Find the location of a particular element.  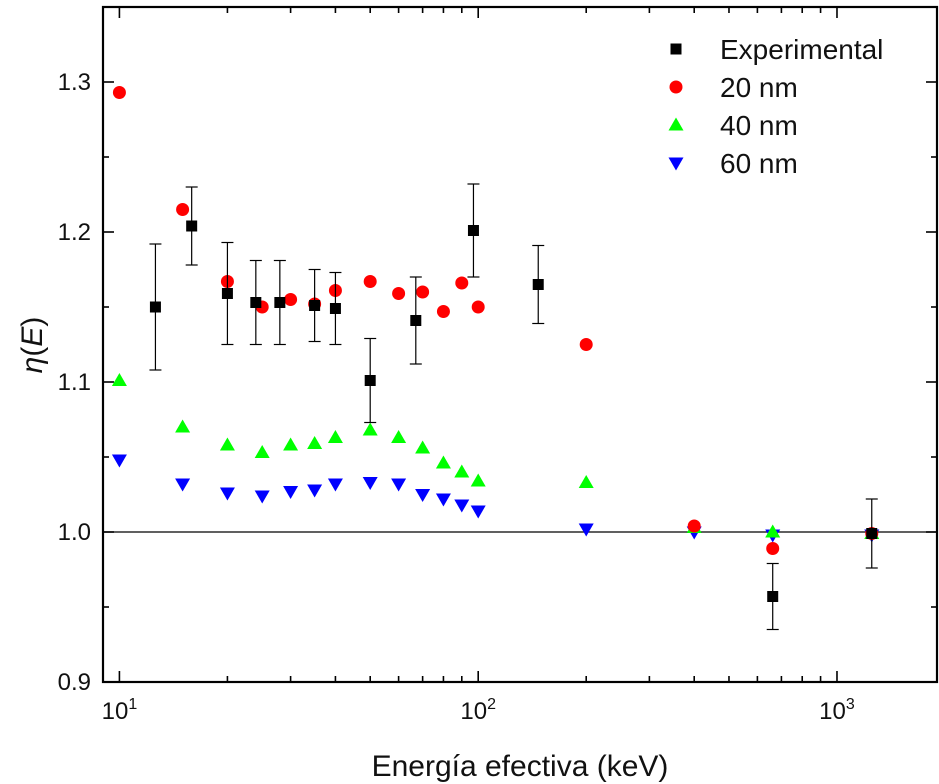

y-axis-title: η(E) is located at coordinates (32, 345).